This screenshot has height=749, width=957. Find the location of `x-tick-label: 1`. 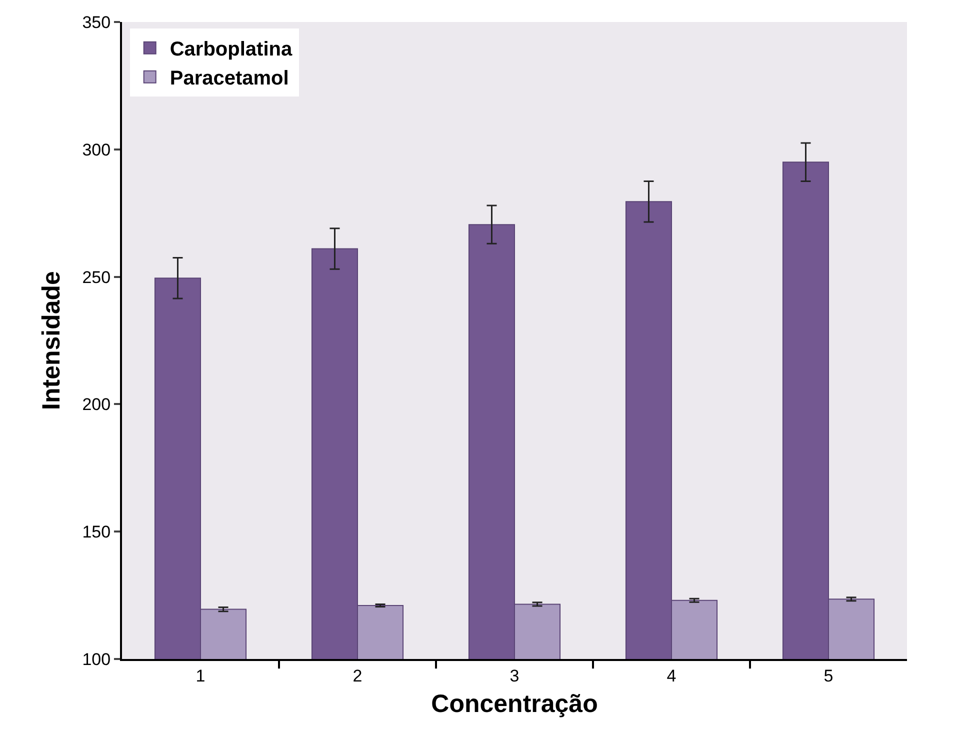

x-tick-label: 1 is located at coordinates (201, 676).